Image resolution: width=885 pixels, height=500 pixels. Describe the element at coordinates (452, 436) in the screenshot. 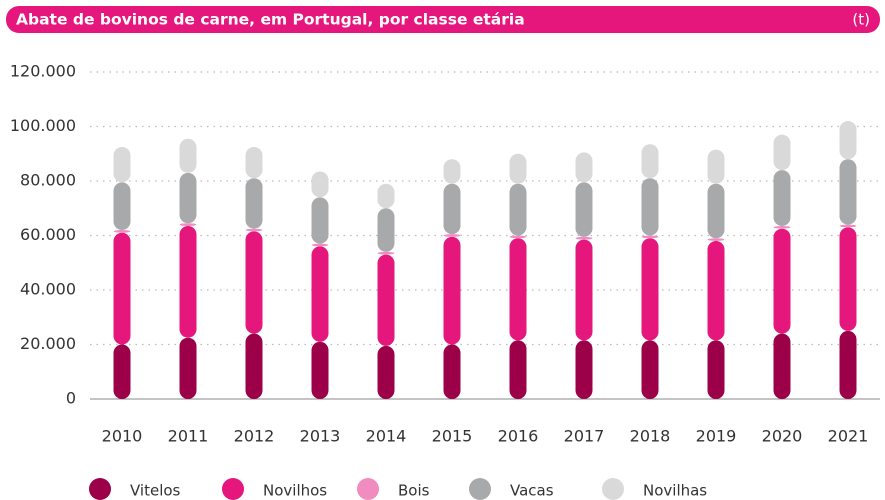

I see `x-tick-label: 2015` at that location.